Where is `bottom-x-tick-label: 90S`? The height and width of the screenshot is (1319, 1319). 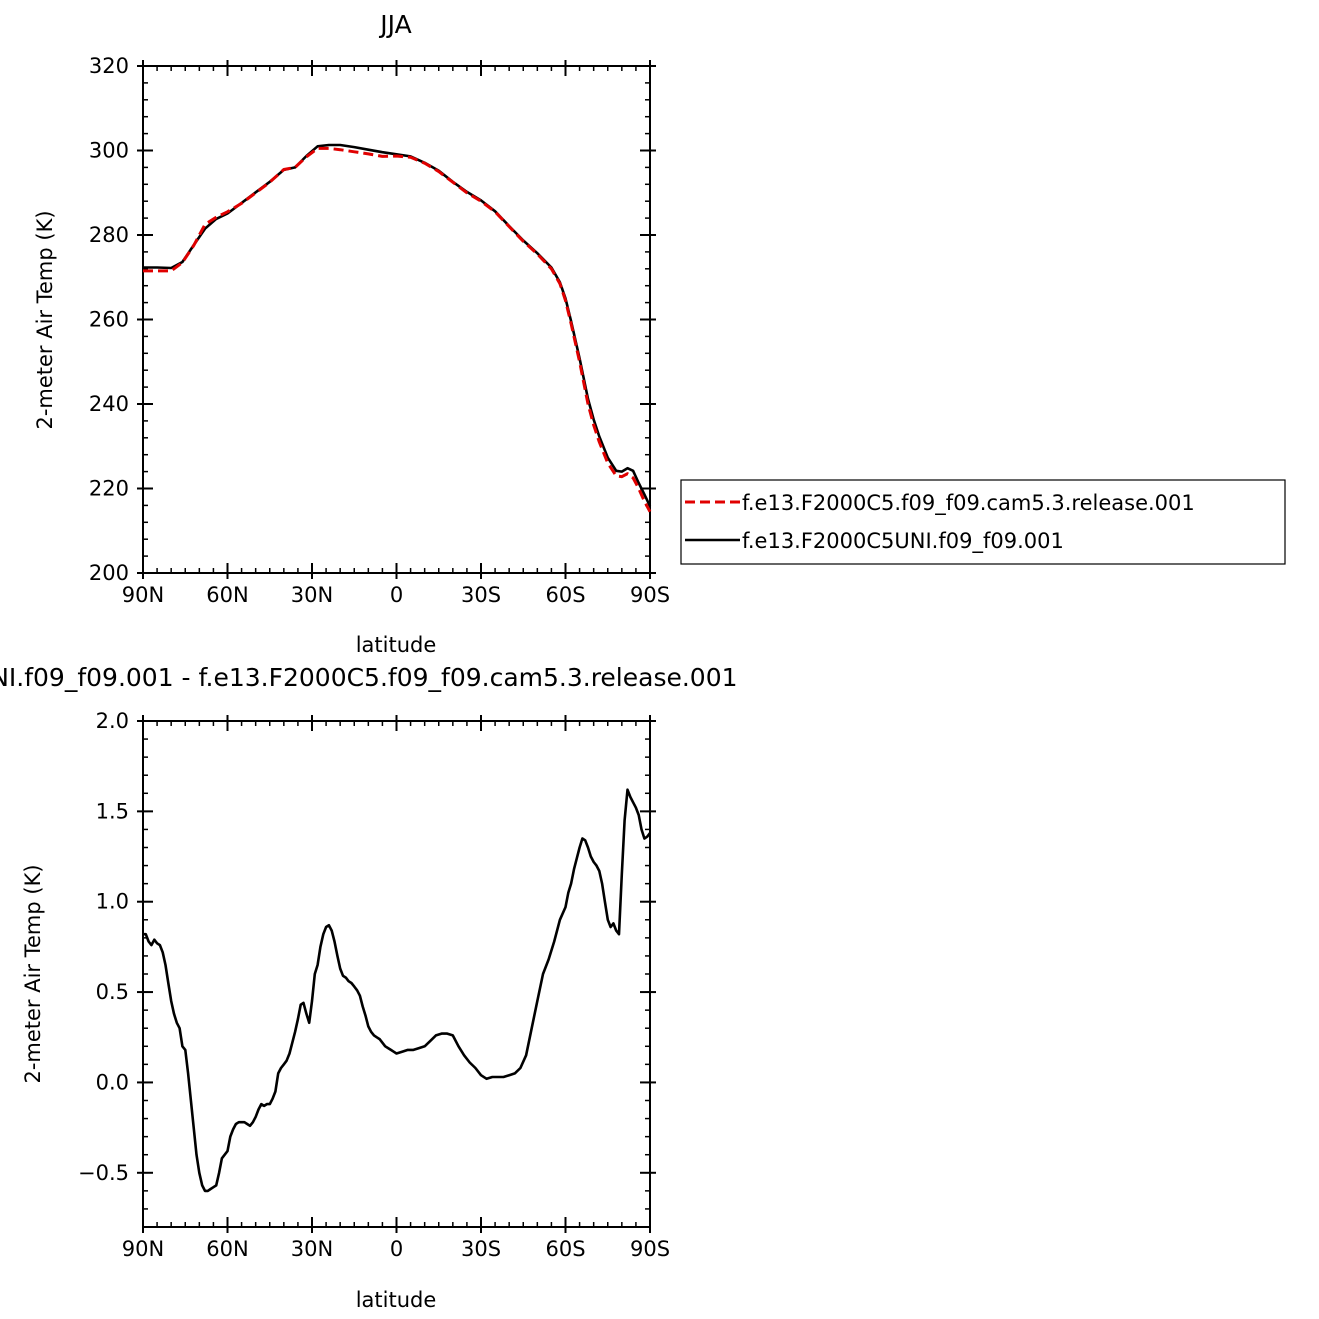
bottom-x-tick-label: 90S is located at coordinates (650, 1249).